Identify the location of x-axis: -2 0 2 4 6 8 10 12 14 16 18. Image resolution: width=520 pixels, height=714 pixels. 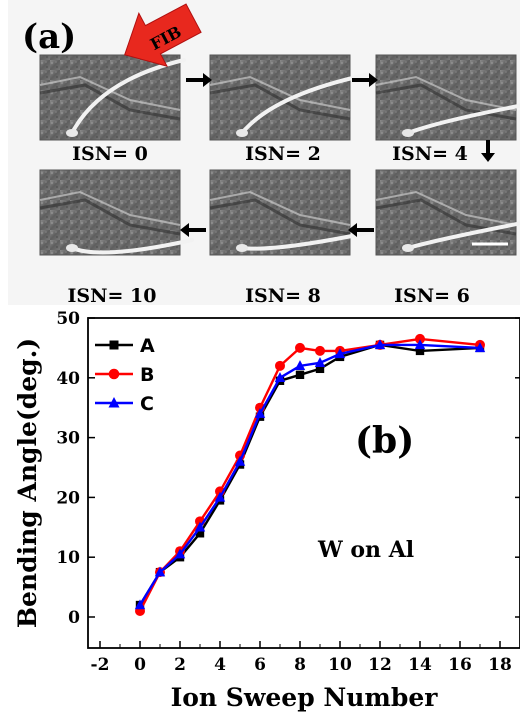
(301, 658).